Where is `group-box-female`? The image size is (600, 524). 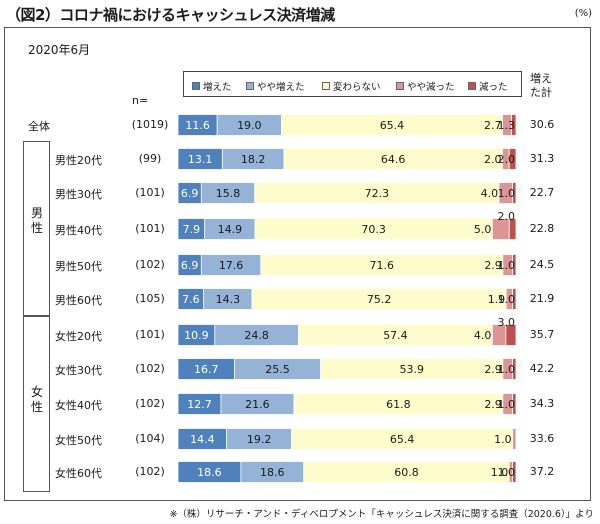 group-box-female is located at coordinates (36, 404).